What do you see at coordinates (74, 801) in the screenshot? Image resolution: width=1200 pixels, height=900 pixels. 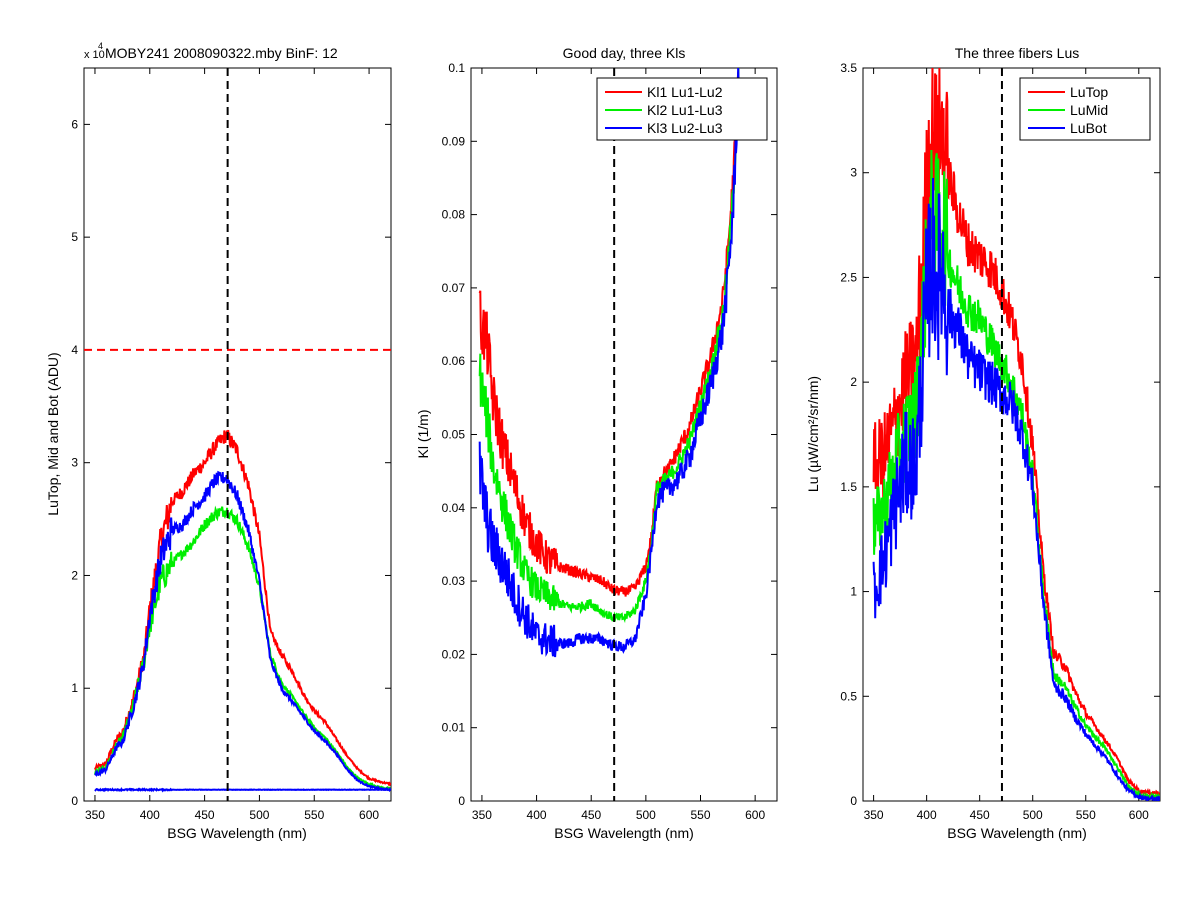 I see `y-tick-label-adu: 0` at bounding box center [74, 801].